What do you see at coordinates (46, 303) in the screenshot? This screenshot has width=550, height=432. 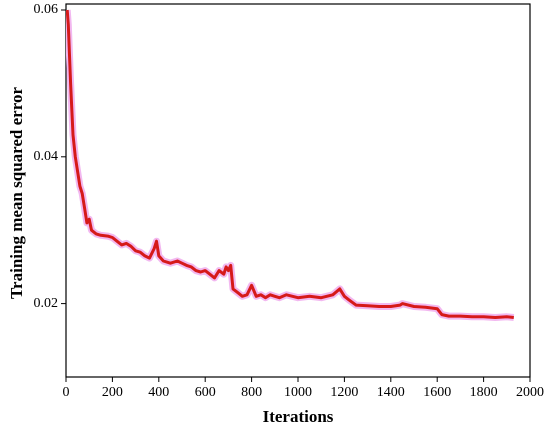 I see `y-tick-label: 0.02` at bounding box center [46, 303].